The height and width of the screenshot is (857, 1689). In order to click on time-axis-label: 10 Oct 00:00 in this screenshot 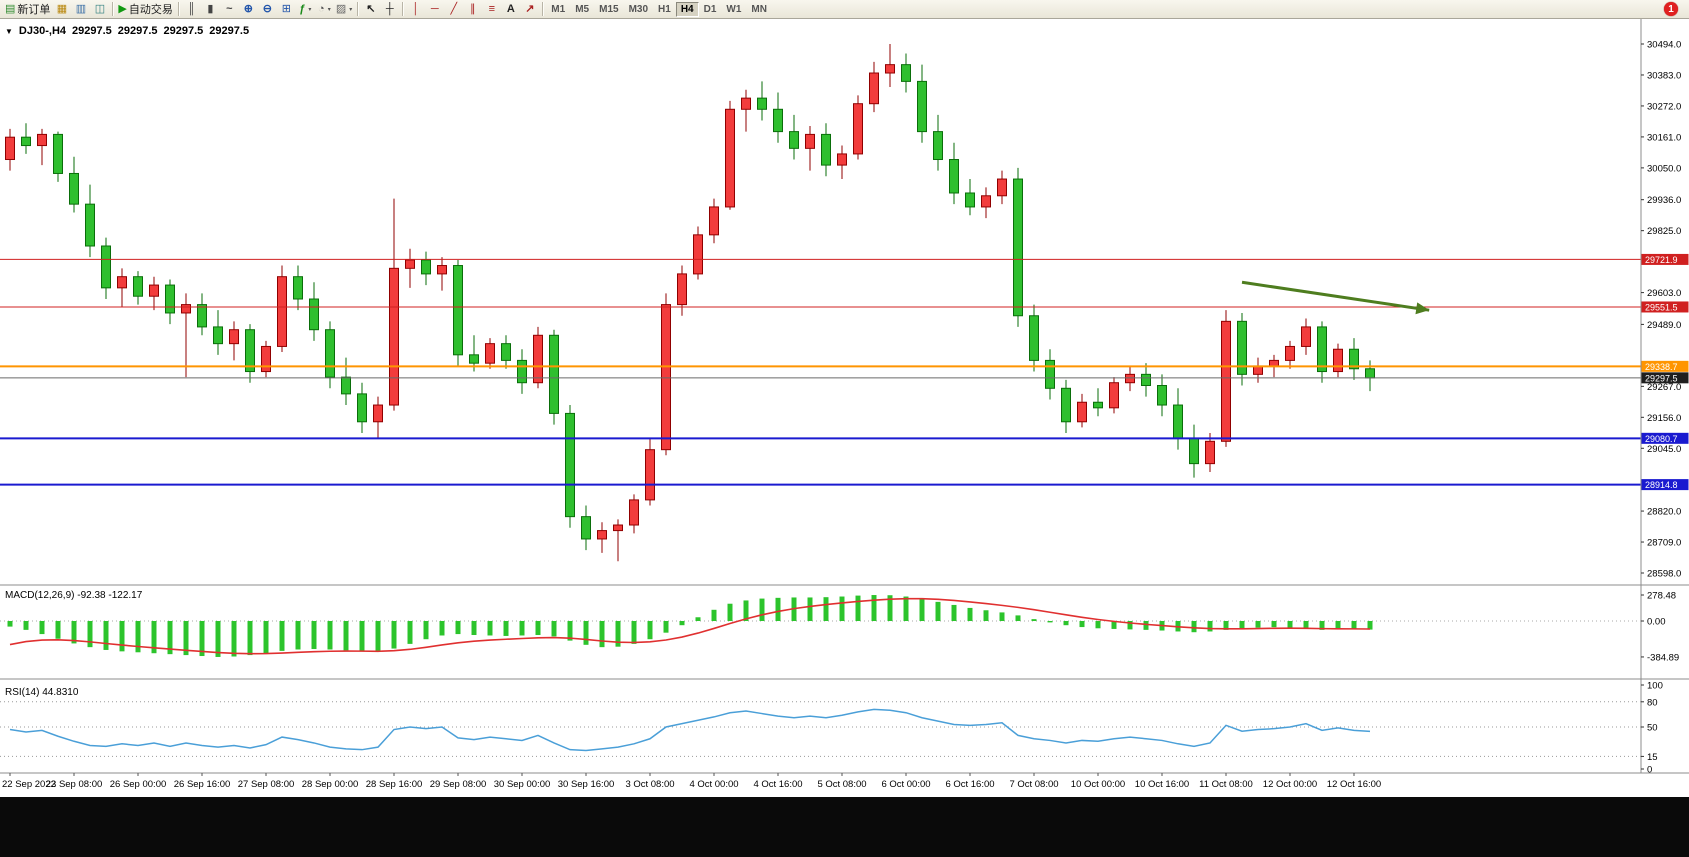, I will do `click(1098, 784)`.